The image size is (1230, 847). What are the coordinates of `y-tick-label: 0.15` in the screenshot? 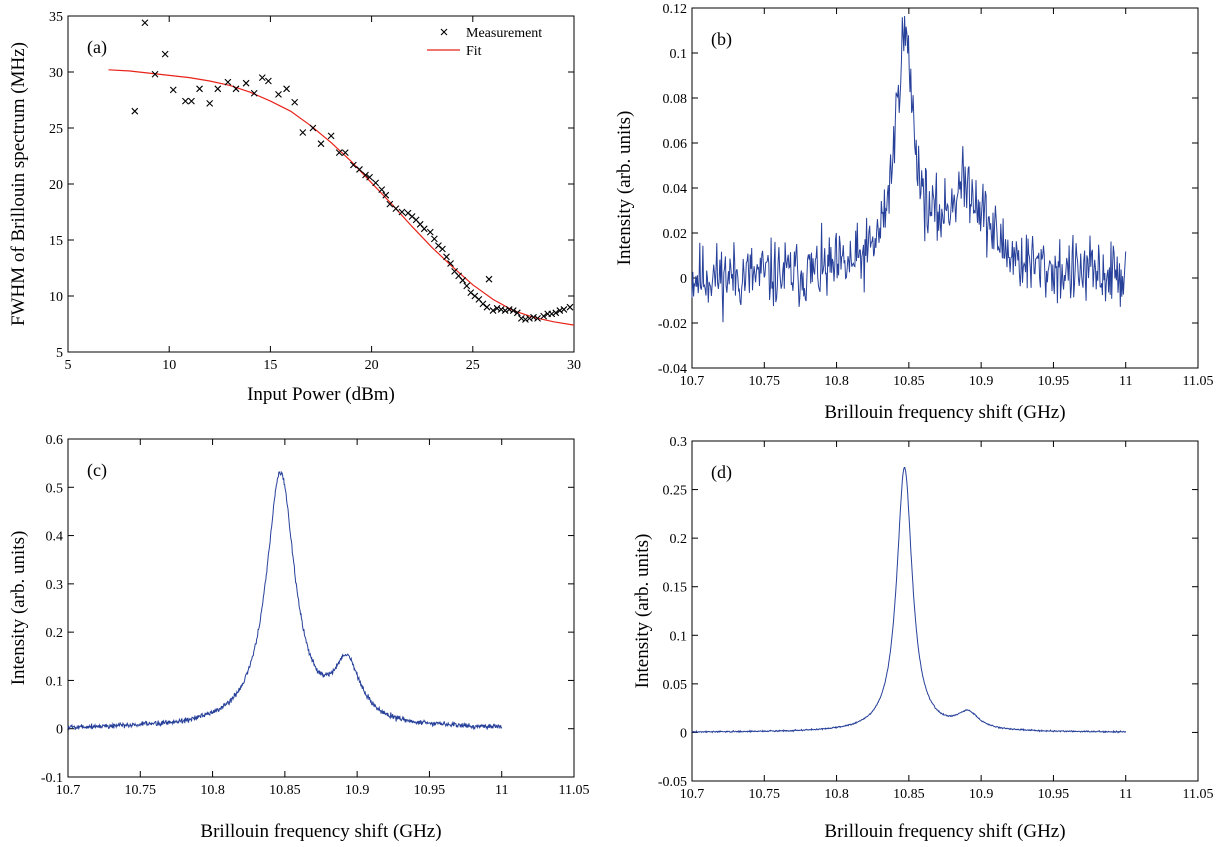 It's located at (675, 588).